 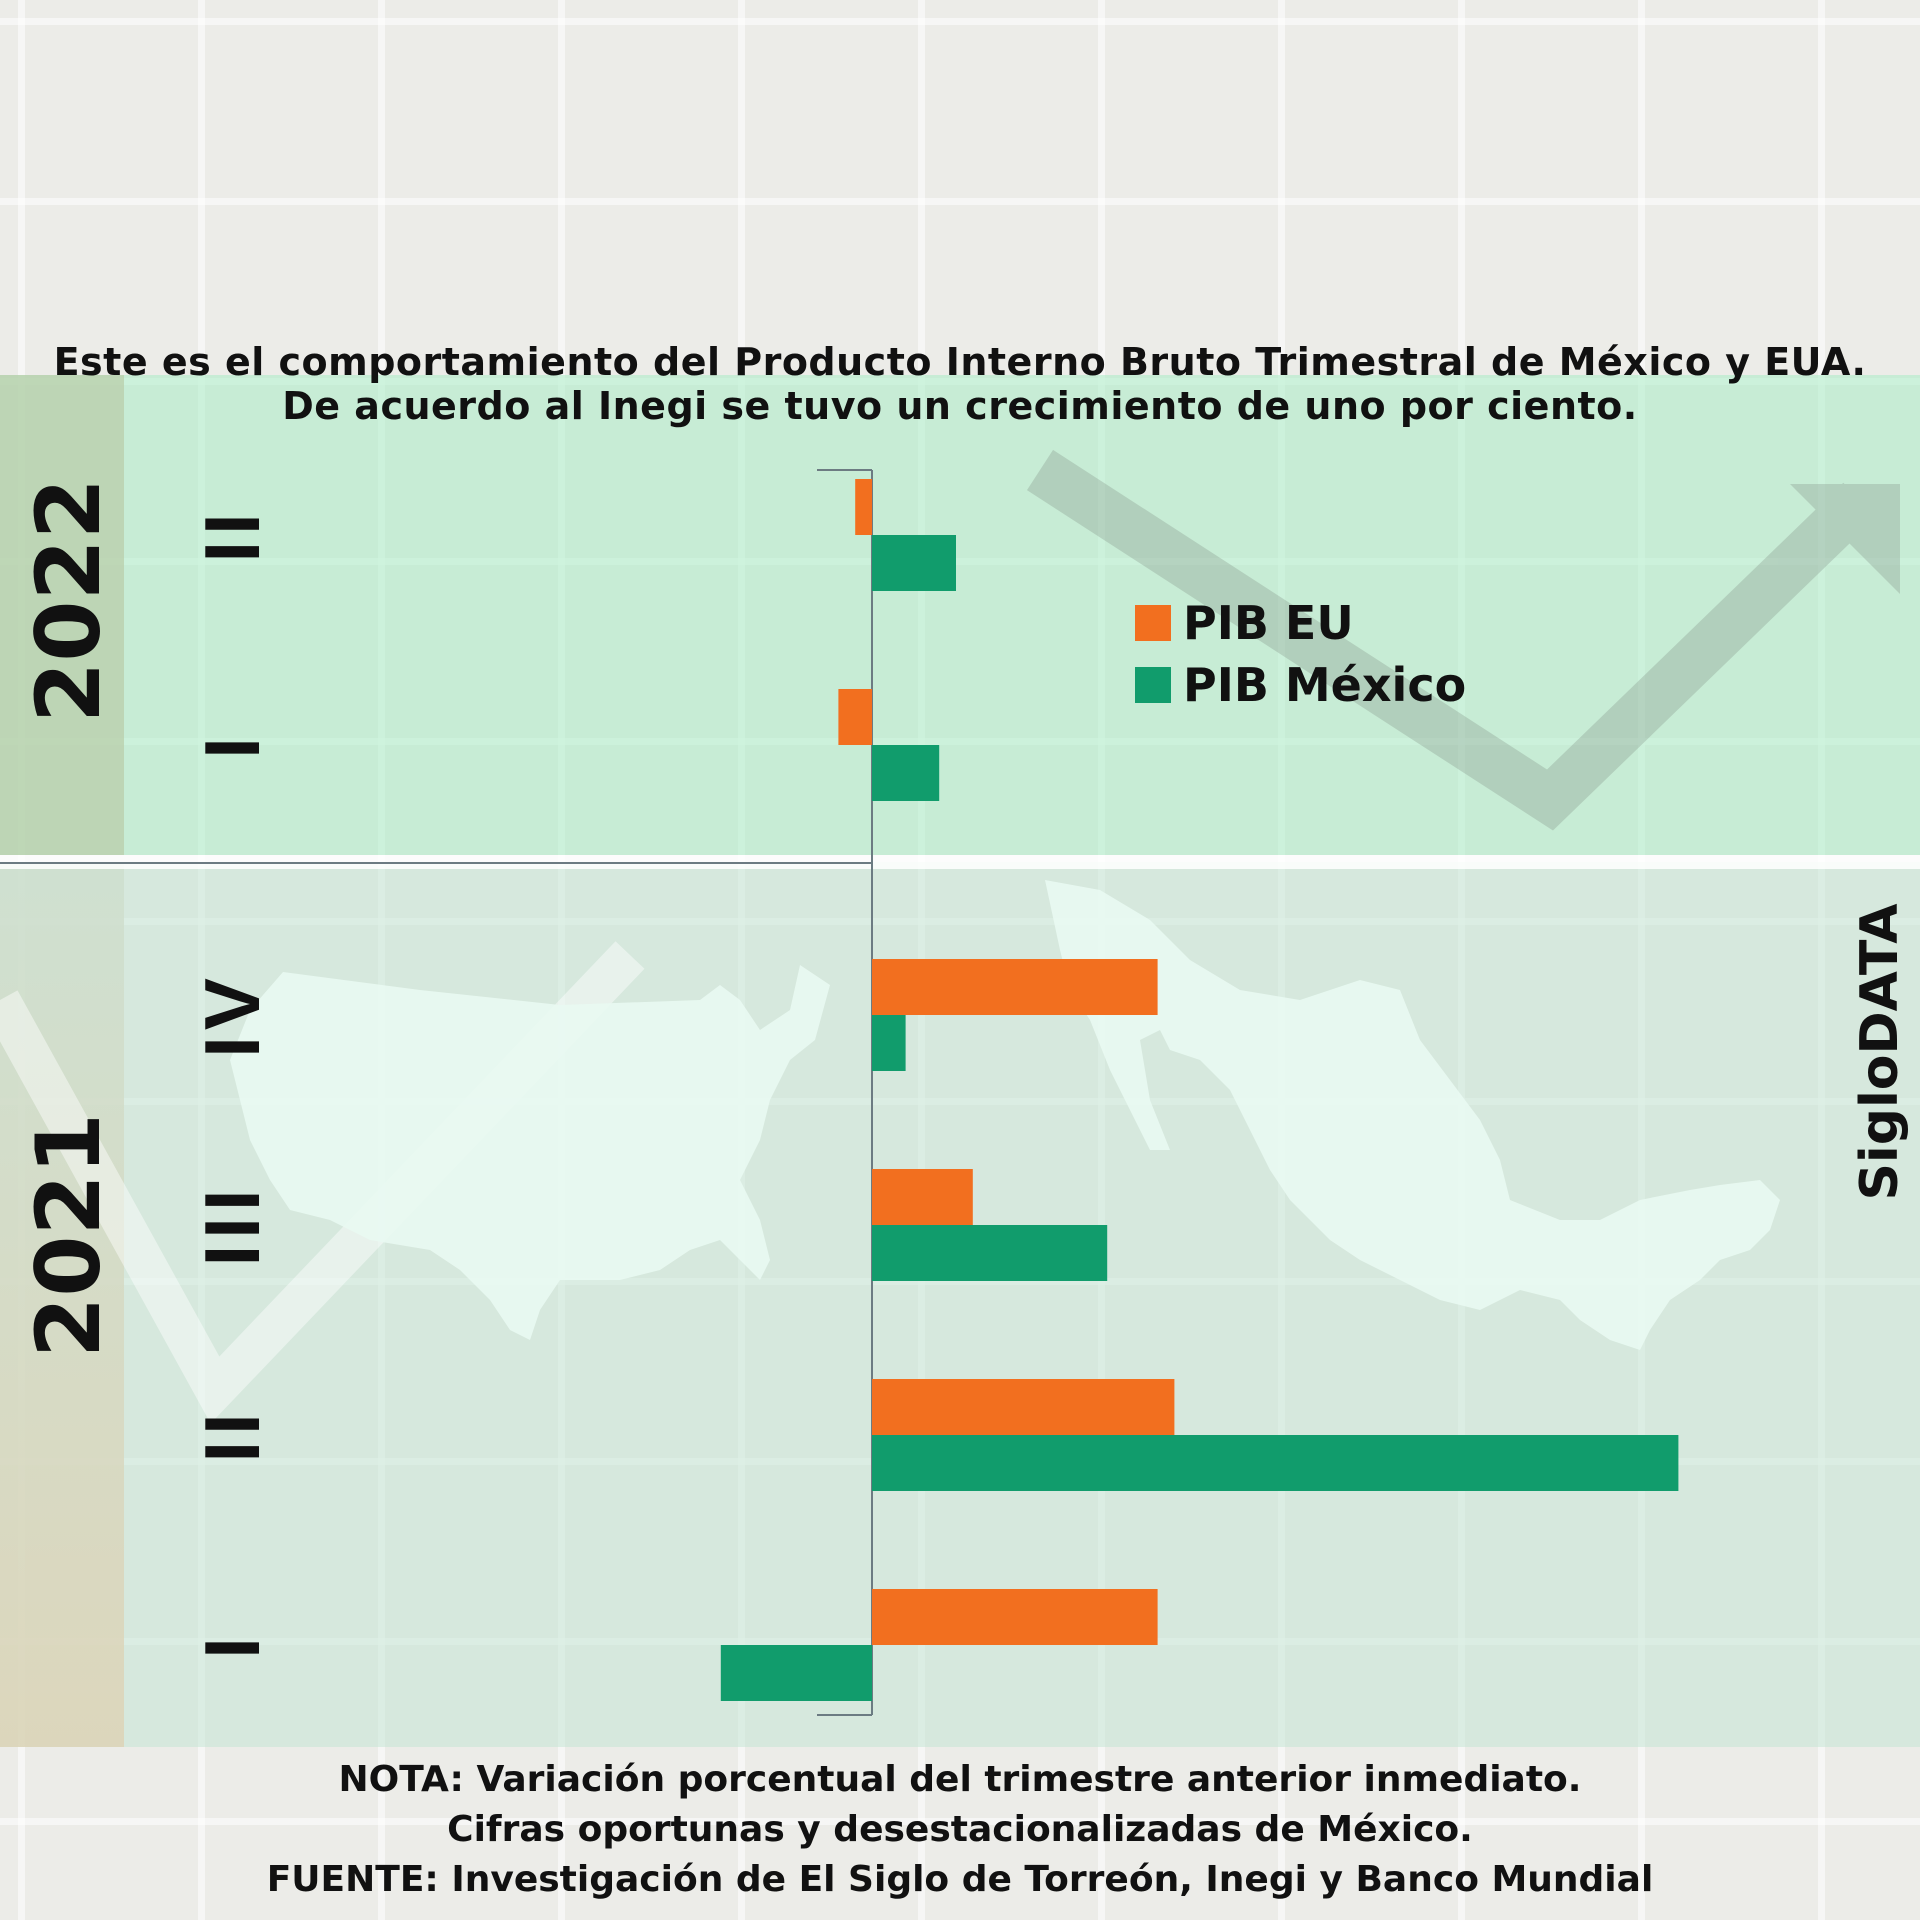 I want to click on bar-mexico-2021-II, so click(x=1275, y=1463).